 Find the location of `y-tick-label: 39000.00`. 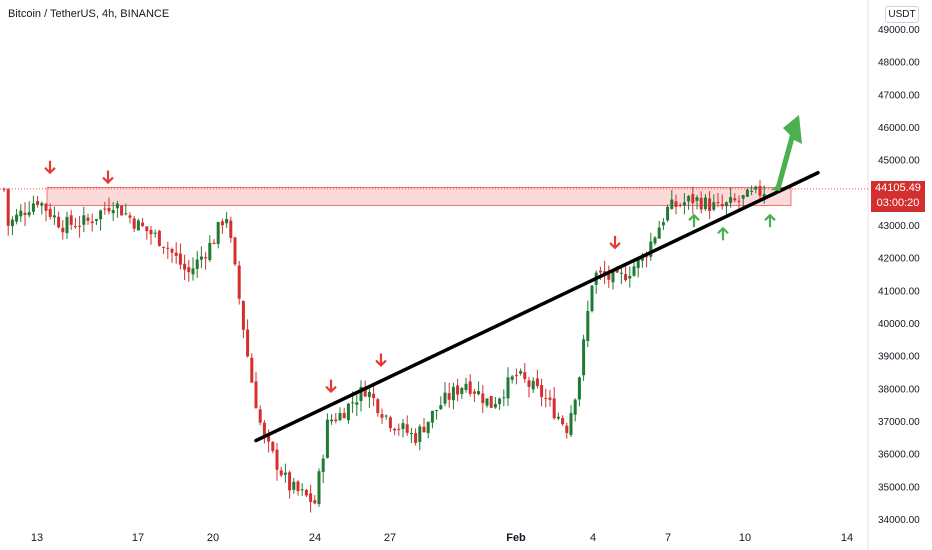

y-tick-label: 39000.00 is located at coordinates (899, 357).